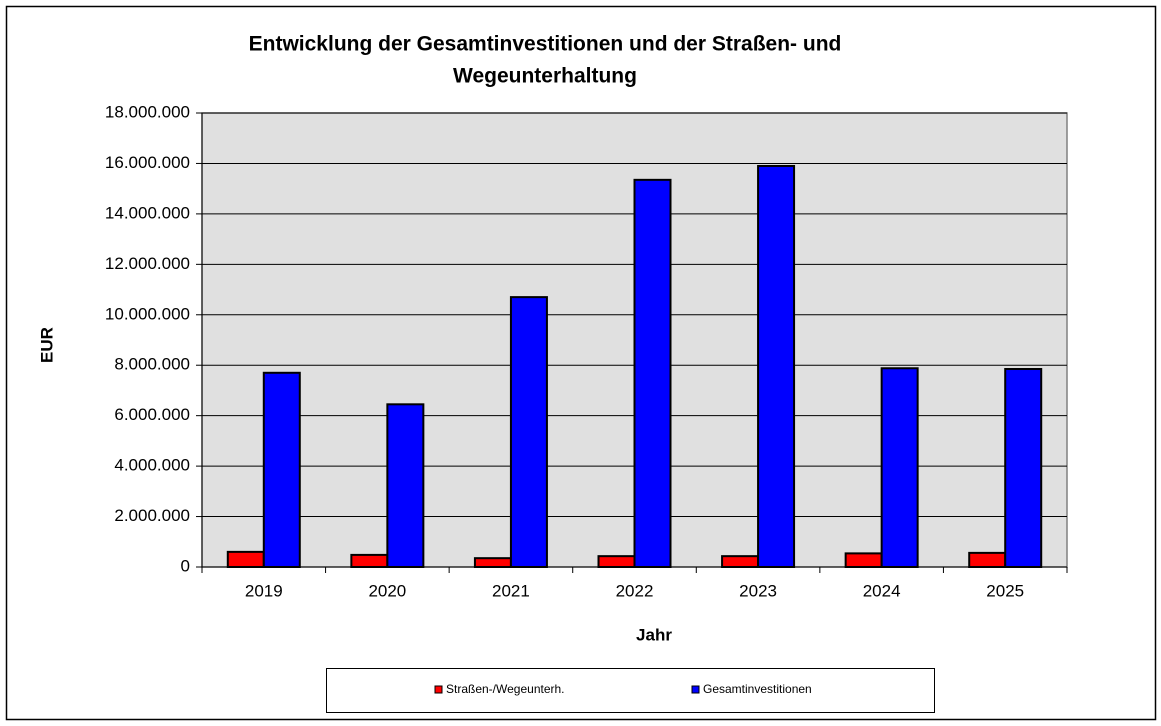  I want to click on x-tick-label: 2020, so click(387, 590).